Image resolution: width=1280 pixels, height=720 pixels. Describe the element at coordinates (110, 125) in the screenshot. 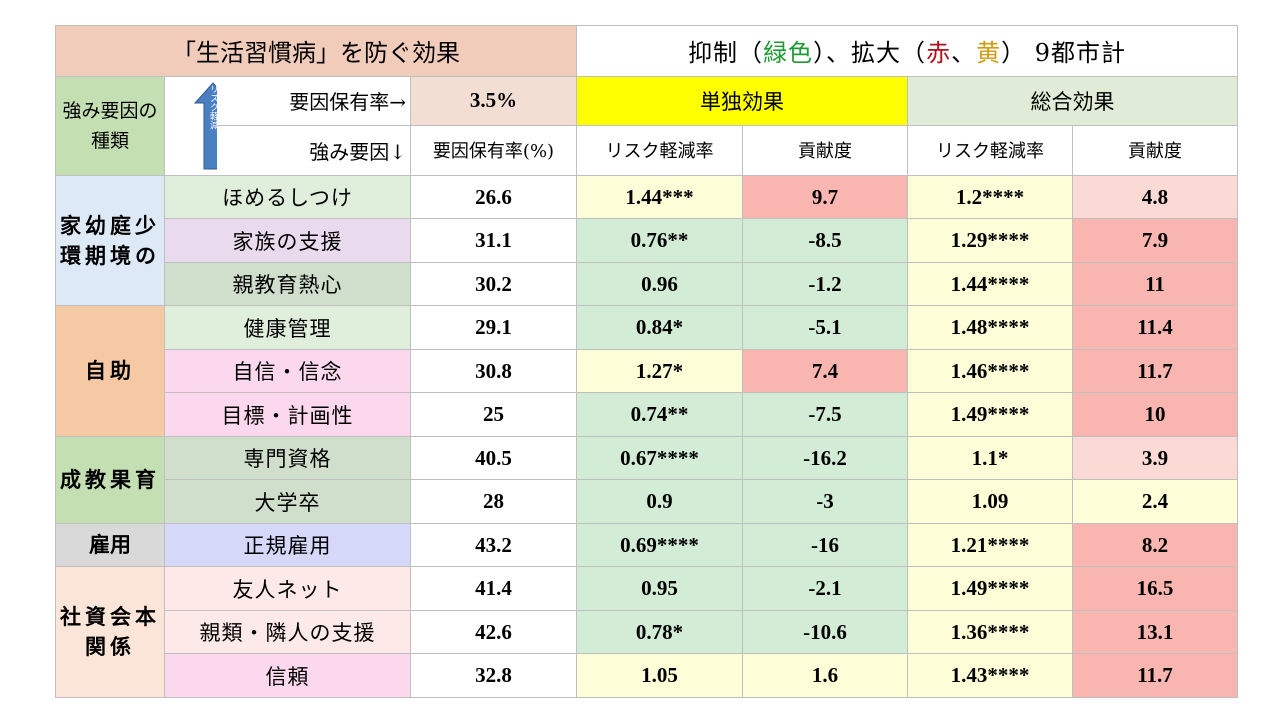

I see `group-type-header: 強み要因の種類` at that location.